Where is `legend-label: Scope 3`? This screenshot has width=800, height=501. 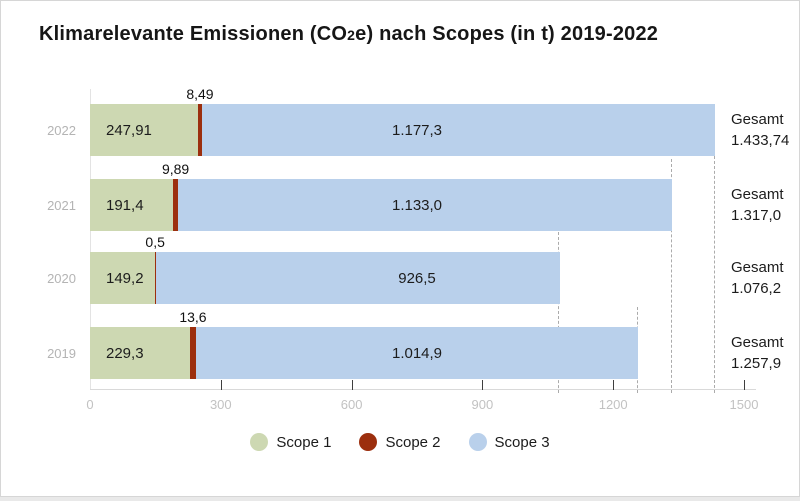
legend-label: Scope 3 is located at coordinates (522, 442).